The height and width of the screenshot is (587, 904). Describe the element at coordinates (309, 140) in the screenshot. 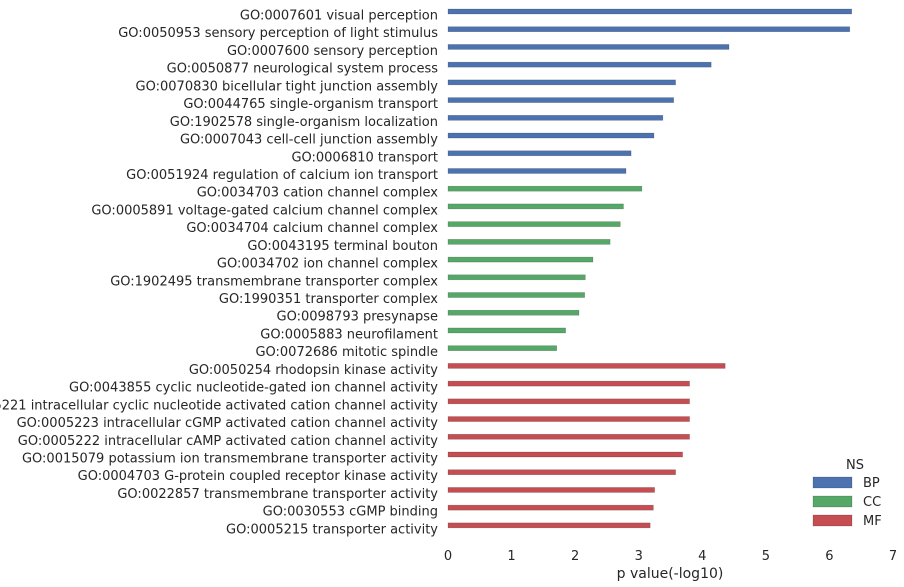

I see `category-label: GO:0007043 cell-cell junction assembly` at that location.